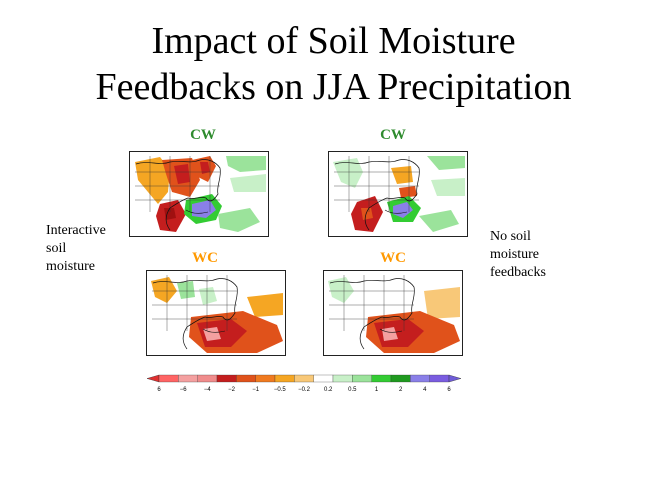 The width and height of the screenshot is (667, 500). What do you see at coordinates (377, 390) in the screenshot?
I see `colorbar-tick-label: 1` at bounding box center [377, 390].